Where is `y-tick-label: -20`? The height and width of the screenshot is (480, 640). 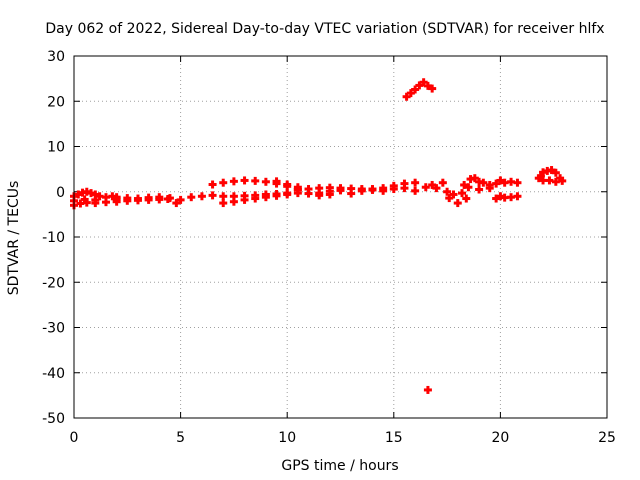 y-tick-label: -20 is located at coordinates (53, 283).